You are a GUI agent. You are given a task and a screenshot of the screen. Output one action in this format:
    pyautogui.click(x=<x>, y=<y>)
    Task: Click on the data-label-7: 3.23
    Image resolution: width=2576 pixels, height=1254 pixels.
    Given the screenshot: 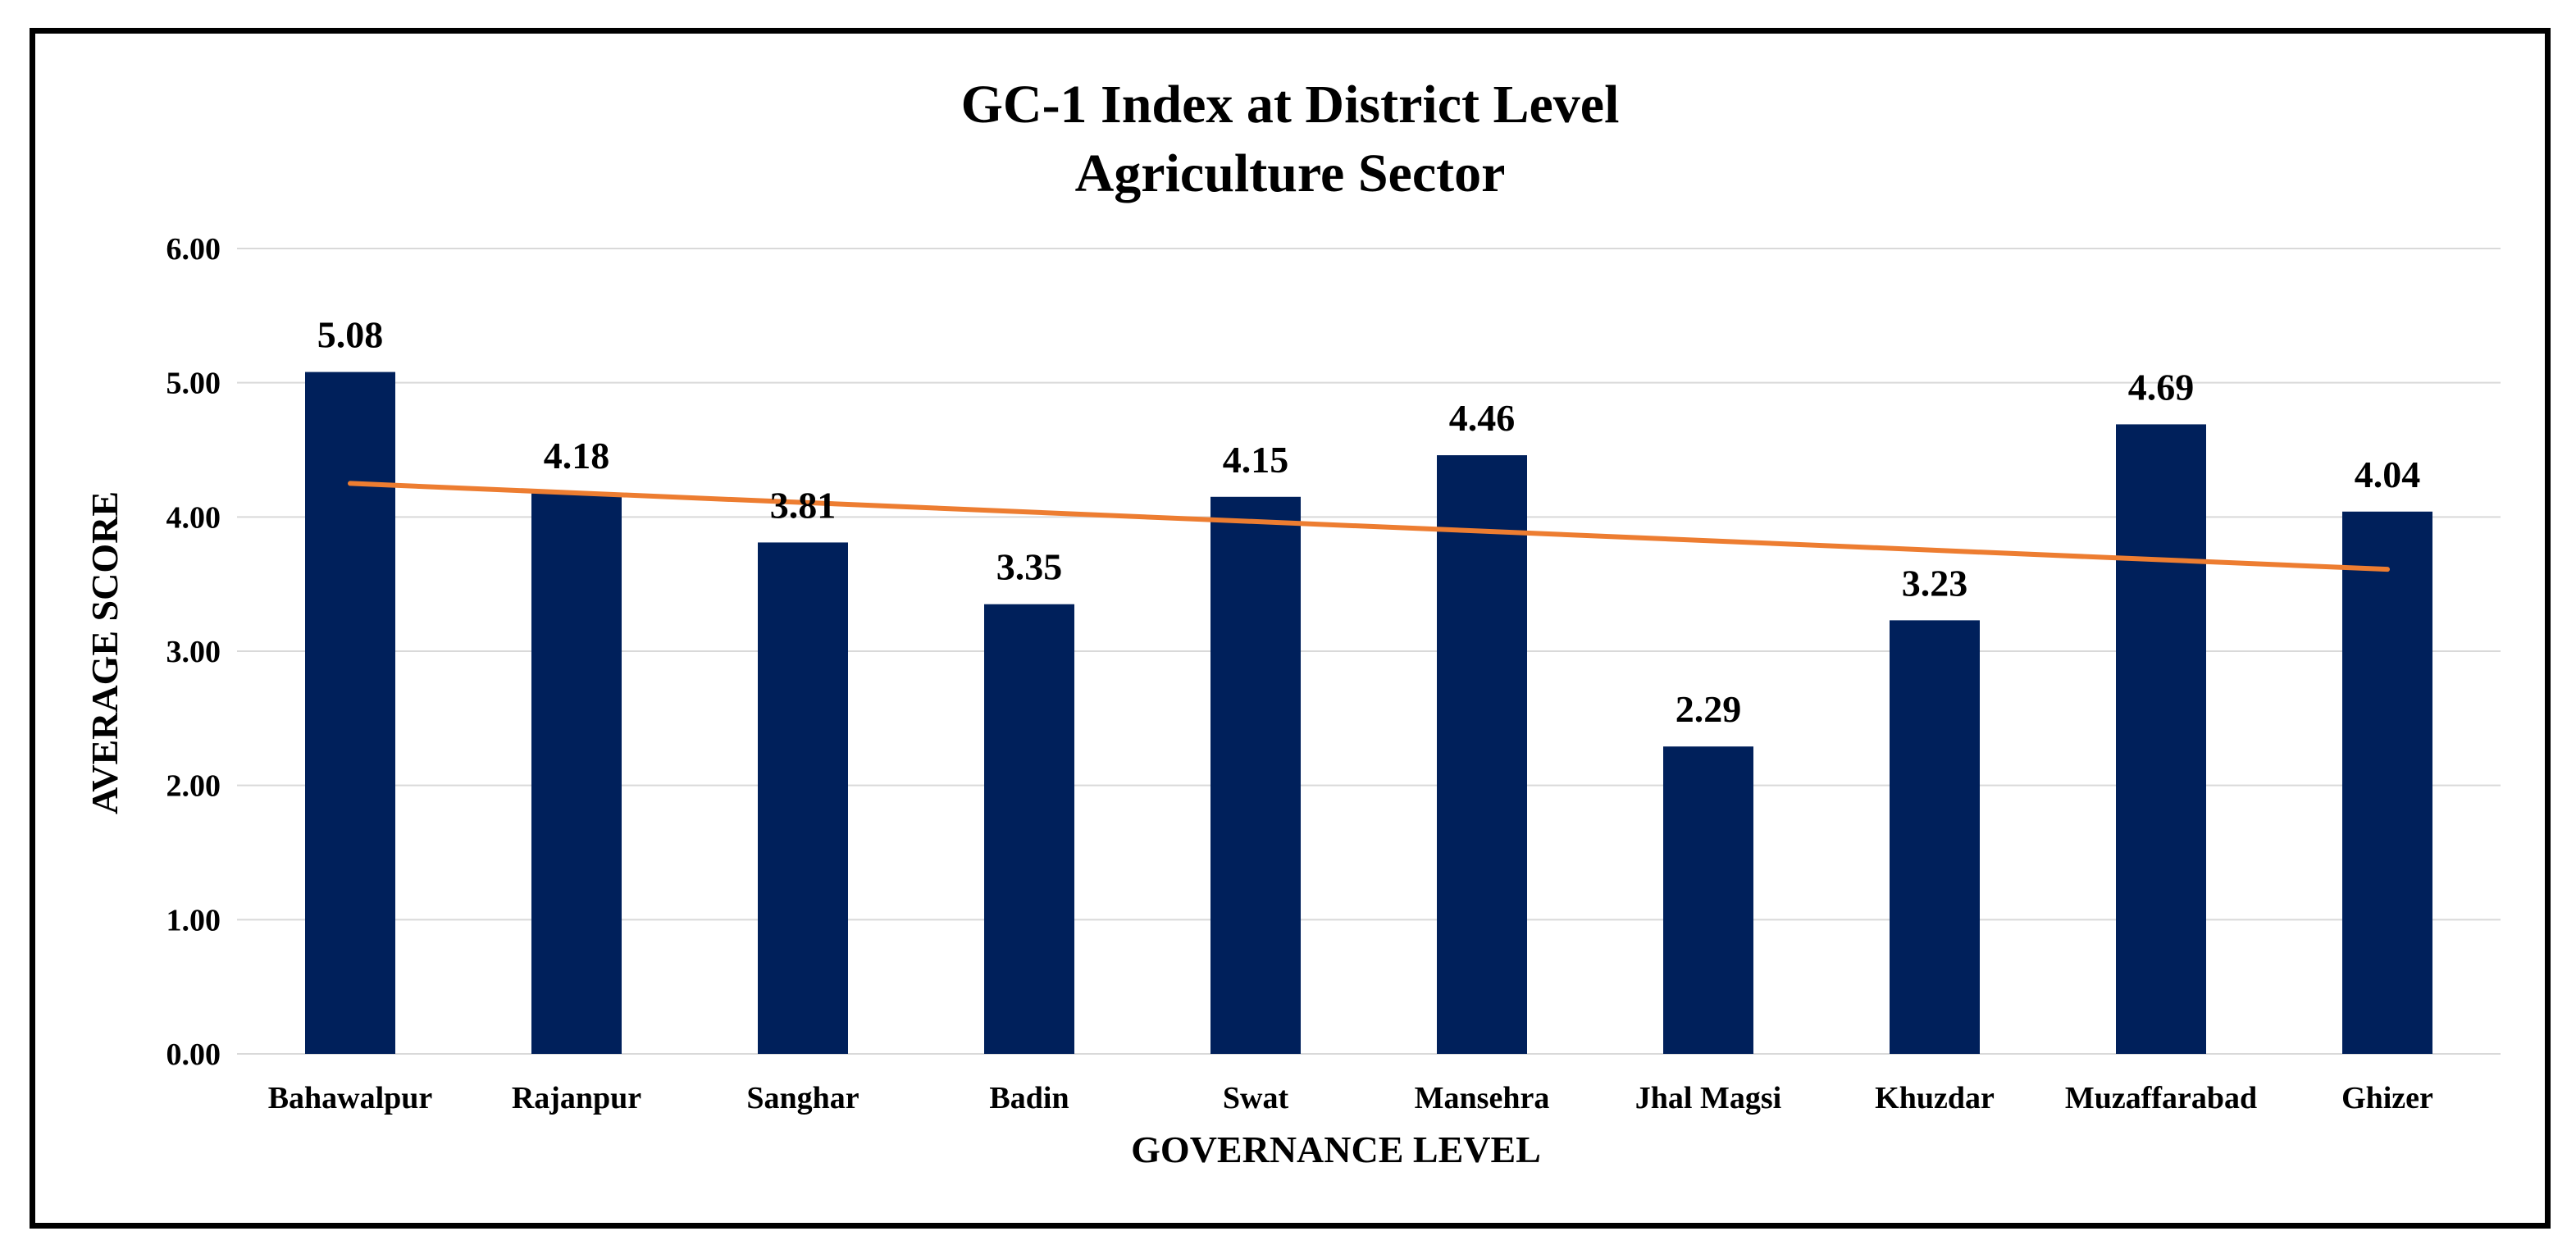 What is the action you would take?
    pyautogui.click(x=1935, y=583)
    